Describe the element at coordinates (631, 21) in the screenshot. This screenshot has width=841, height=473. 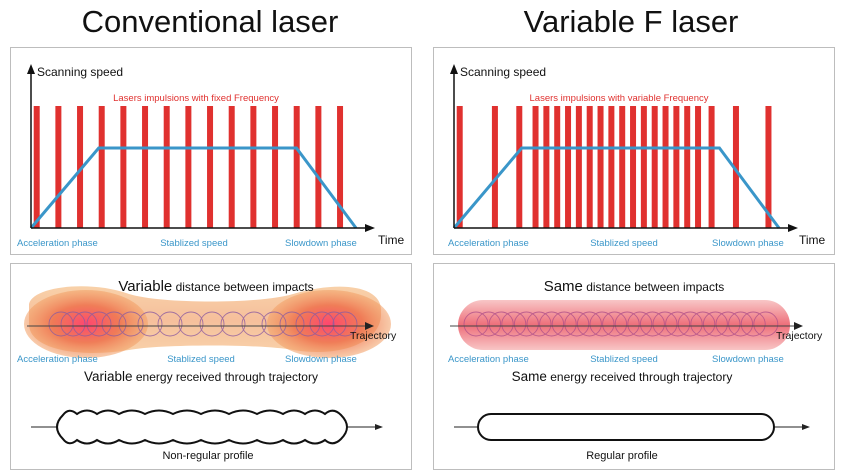
I see `right-title: Variable F laser` at that location.